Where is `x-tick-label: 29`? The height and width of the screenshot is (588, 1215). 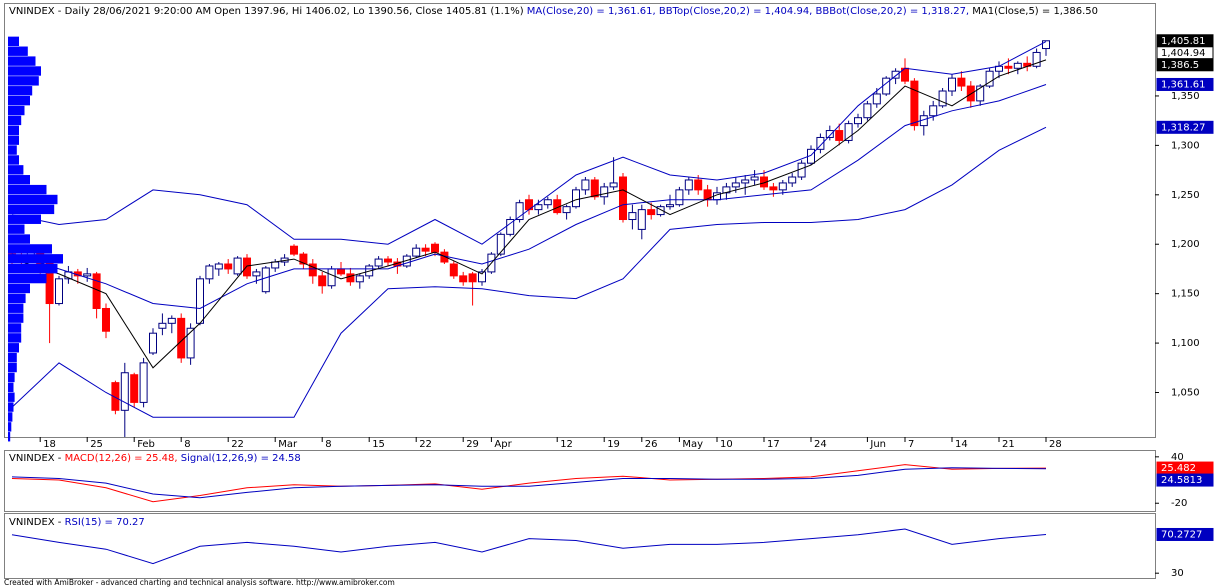 x-tick-label: 29 is located at coordinates (472, 444).